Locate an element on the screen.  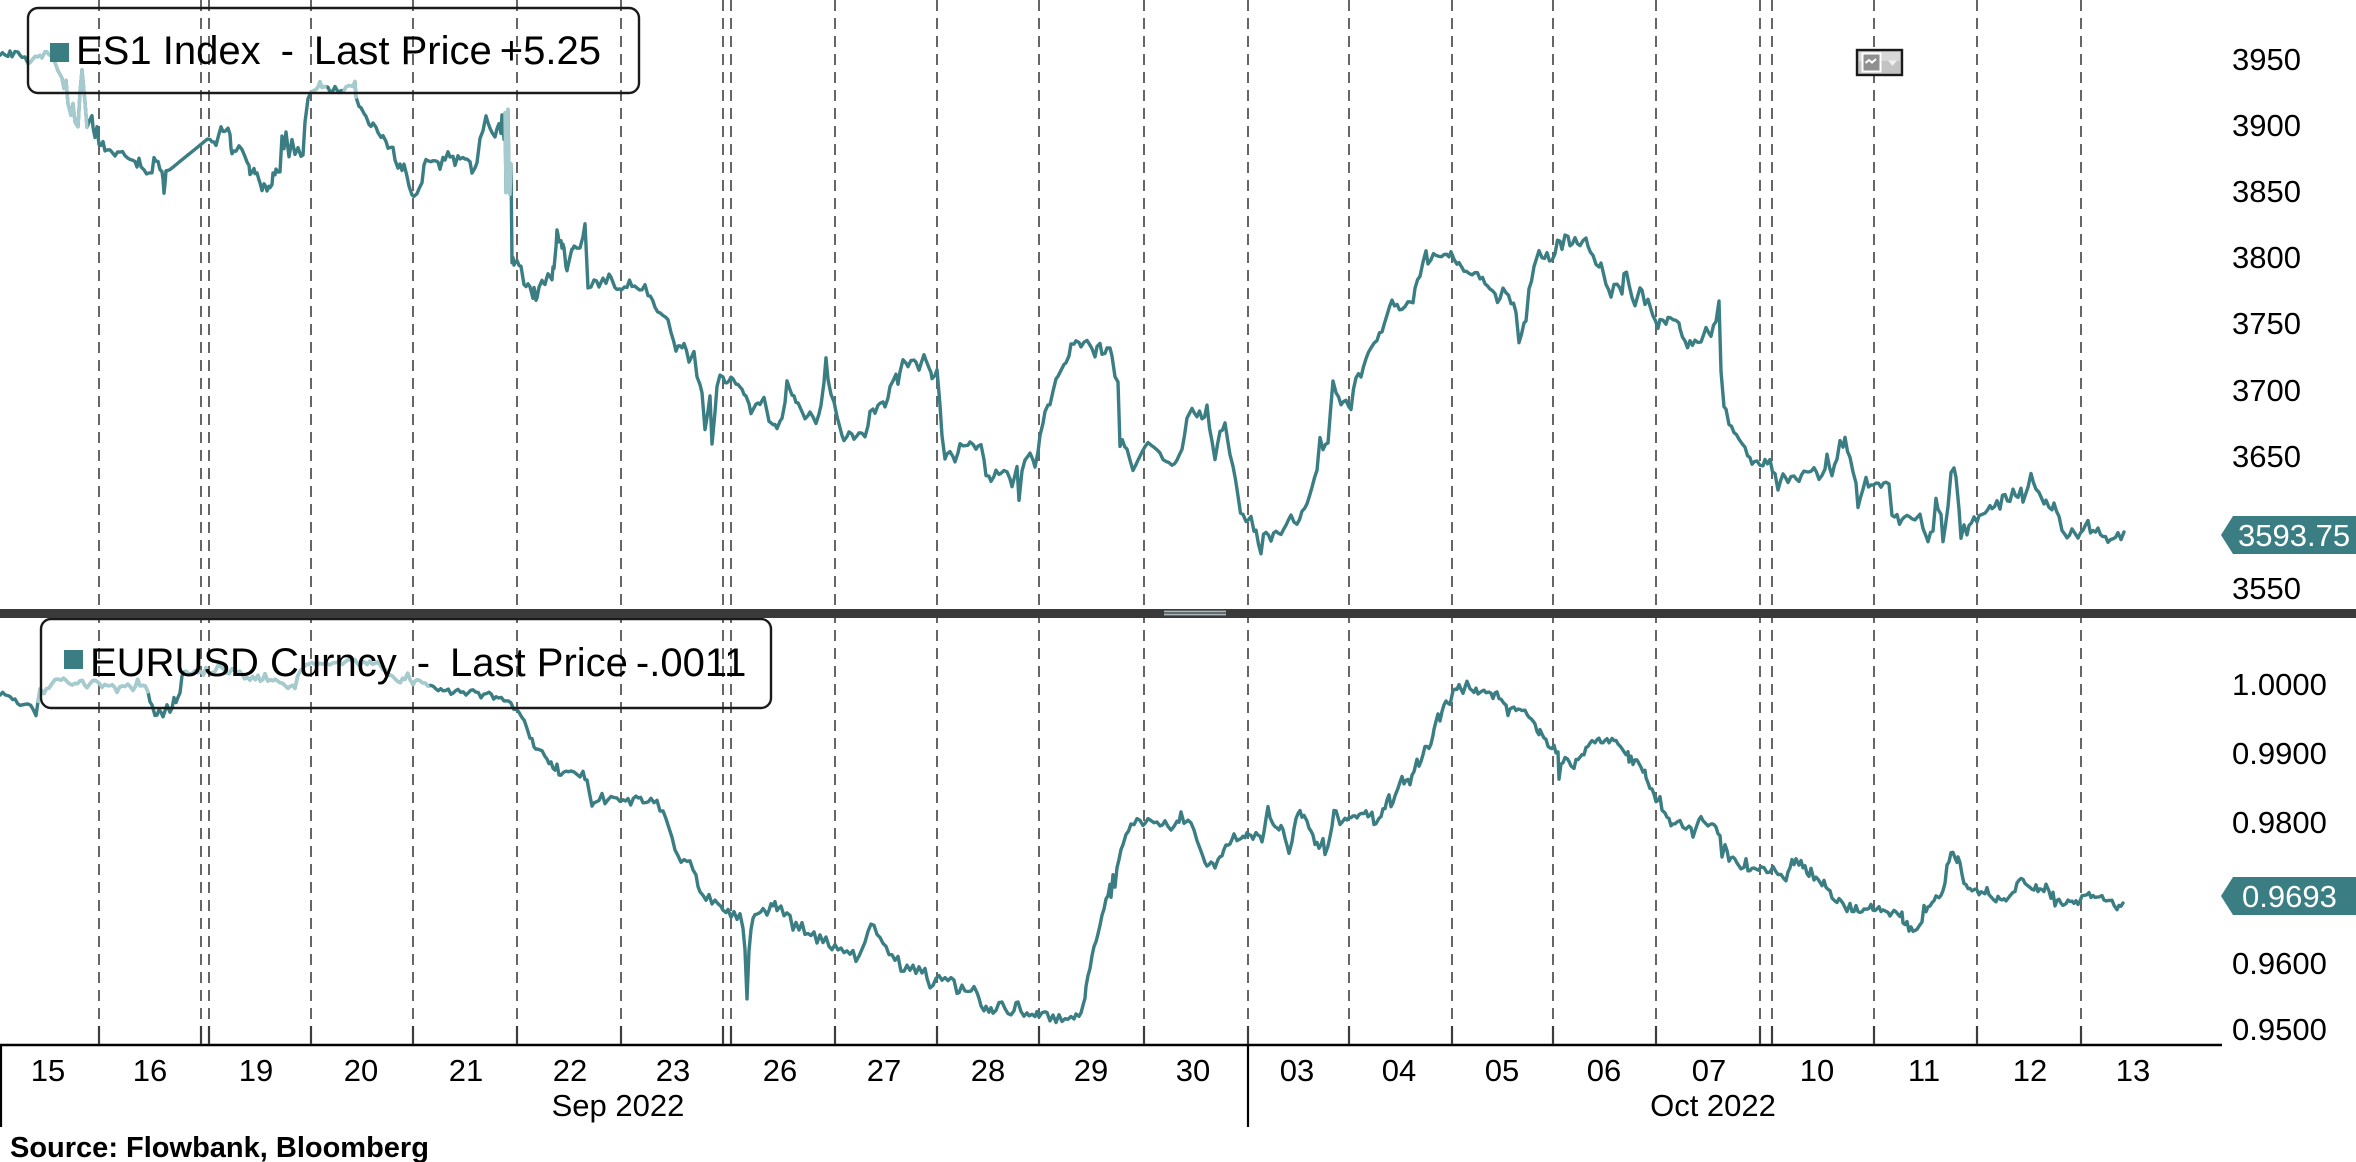
svg-text: 3850 is located at coordinates (2266, 191).